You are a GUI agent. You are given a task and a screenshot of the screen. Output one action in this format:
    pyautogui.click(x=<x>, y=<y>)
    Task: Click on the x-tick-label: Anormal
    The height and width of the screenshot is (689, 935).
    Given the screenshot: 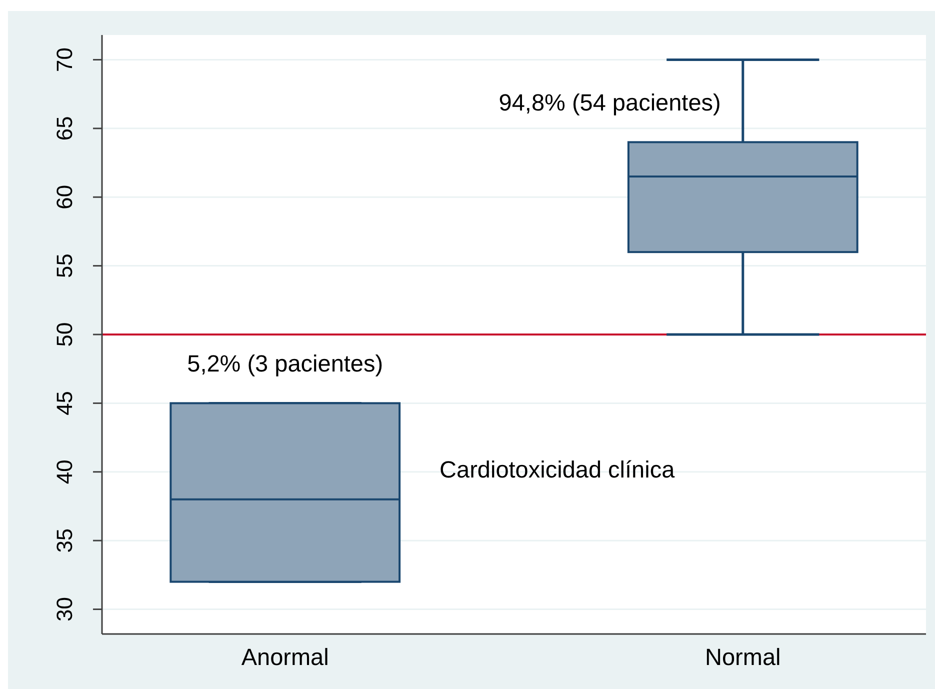 What is the action you would take?
    pyautogui.click(x=285, y=657)
    